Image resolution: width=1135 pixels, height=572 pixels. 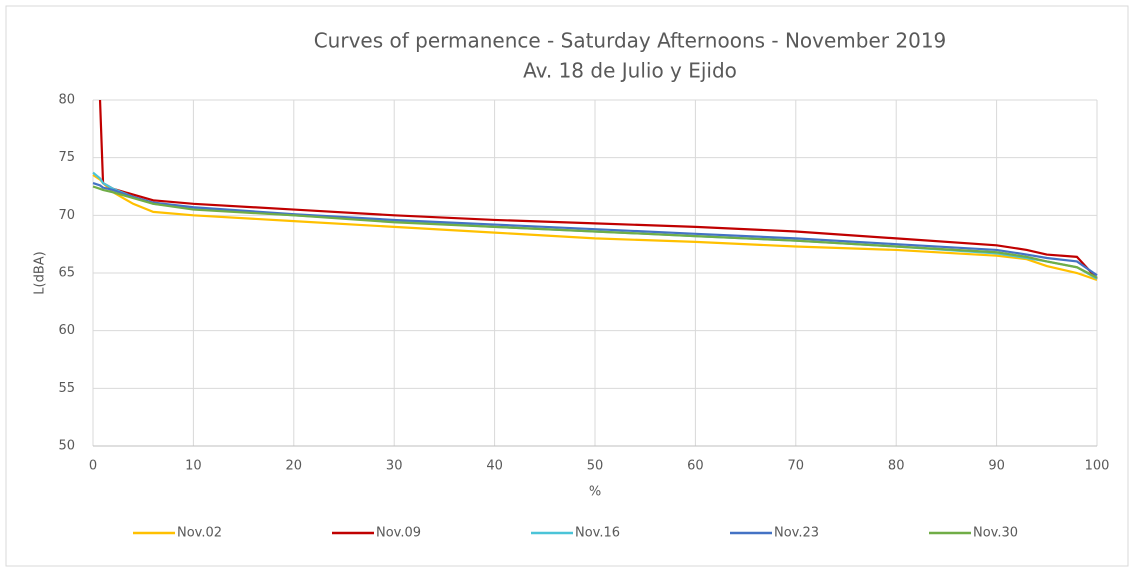 I want to click on y-tick-label: 55, so click(x=66, y=388).